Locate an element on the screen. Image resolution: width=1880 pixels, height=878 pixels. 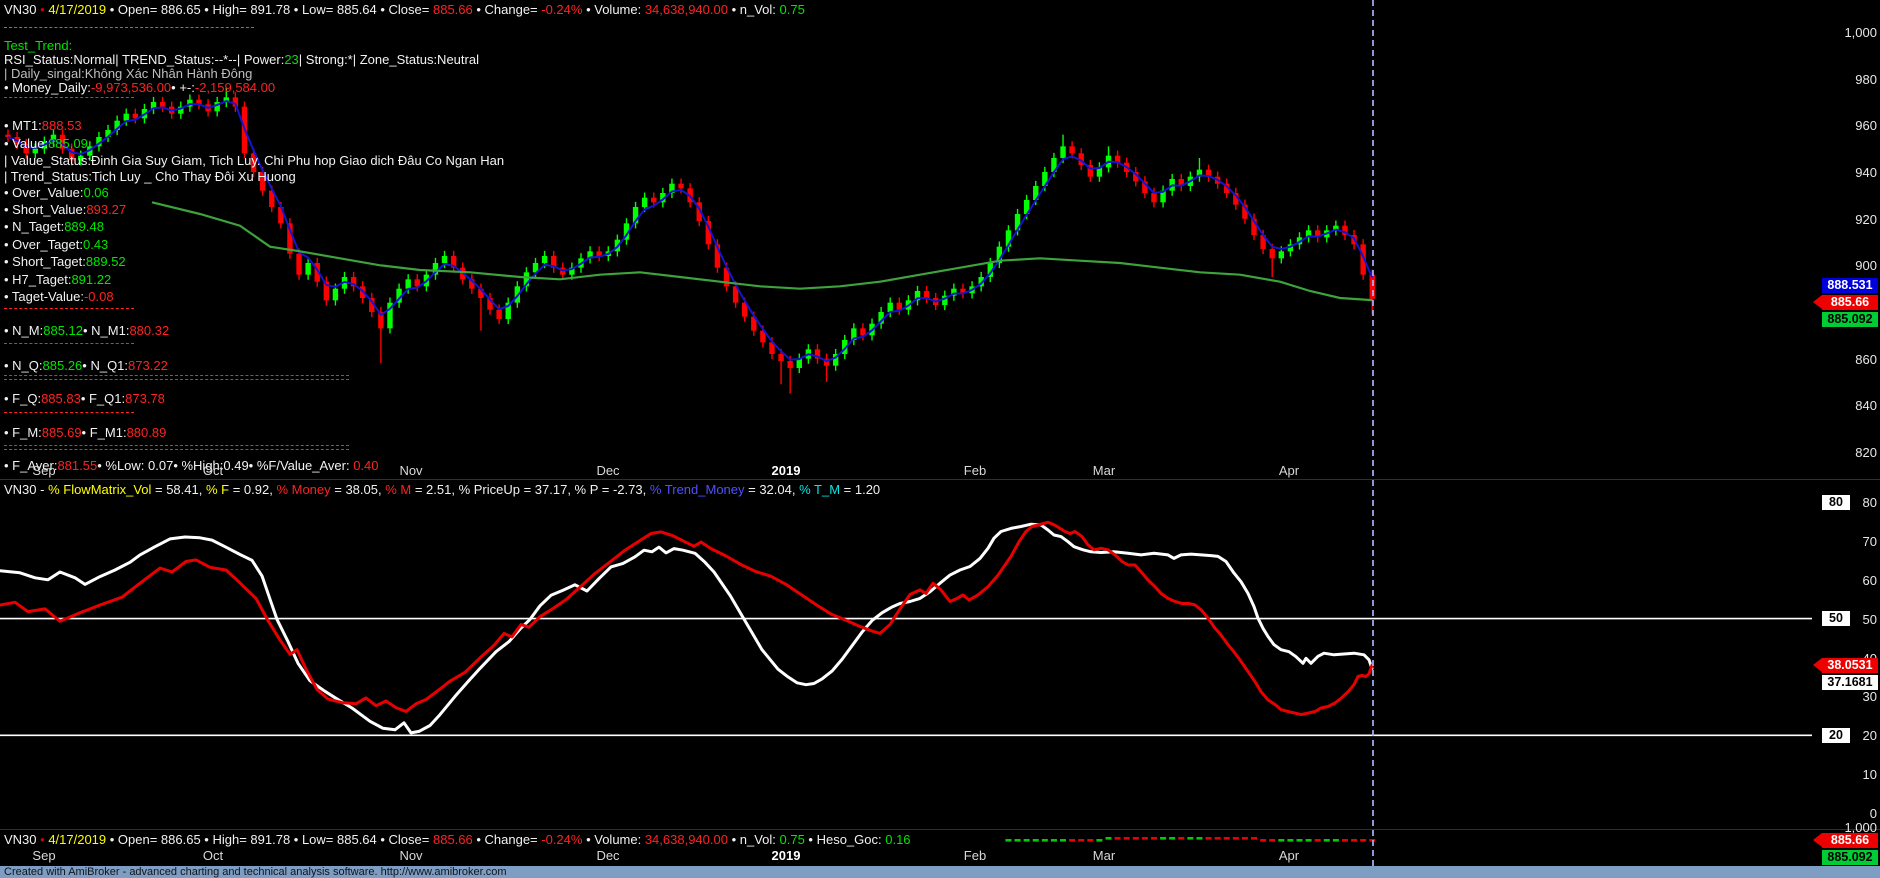
level-value-box: 50 is located at coordinates (1836, 619).